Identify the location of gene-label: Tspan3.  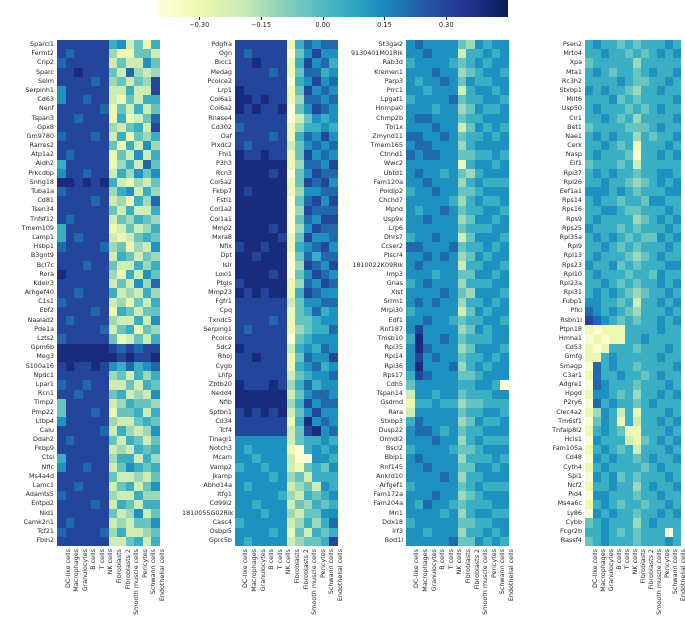
(42, 117).